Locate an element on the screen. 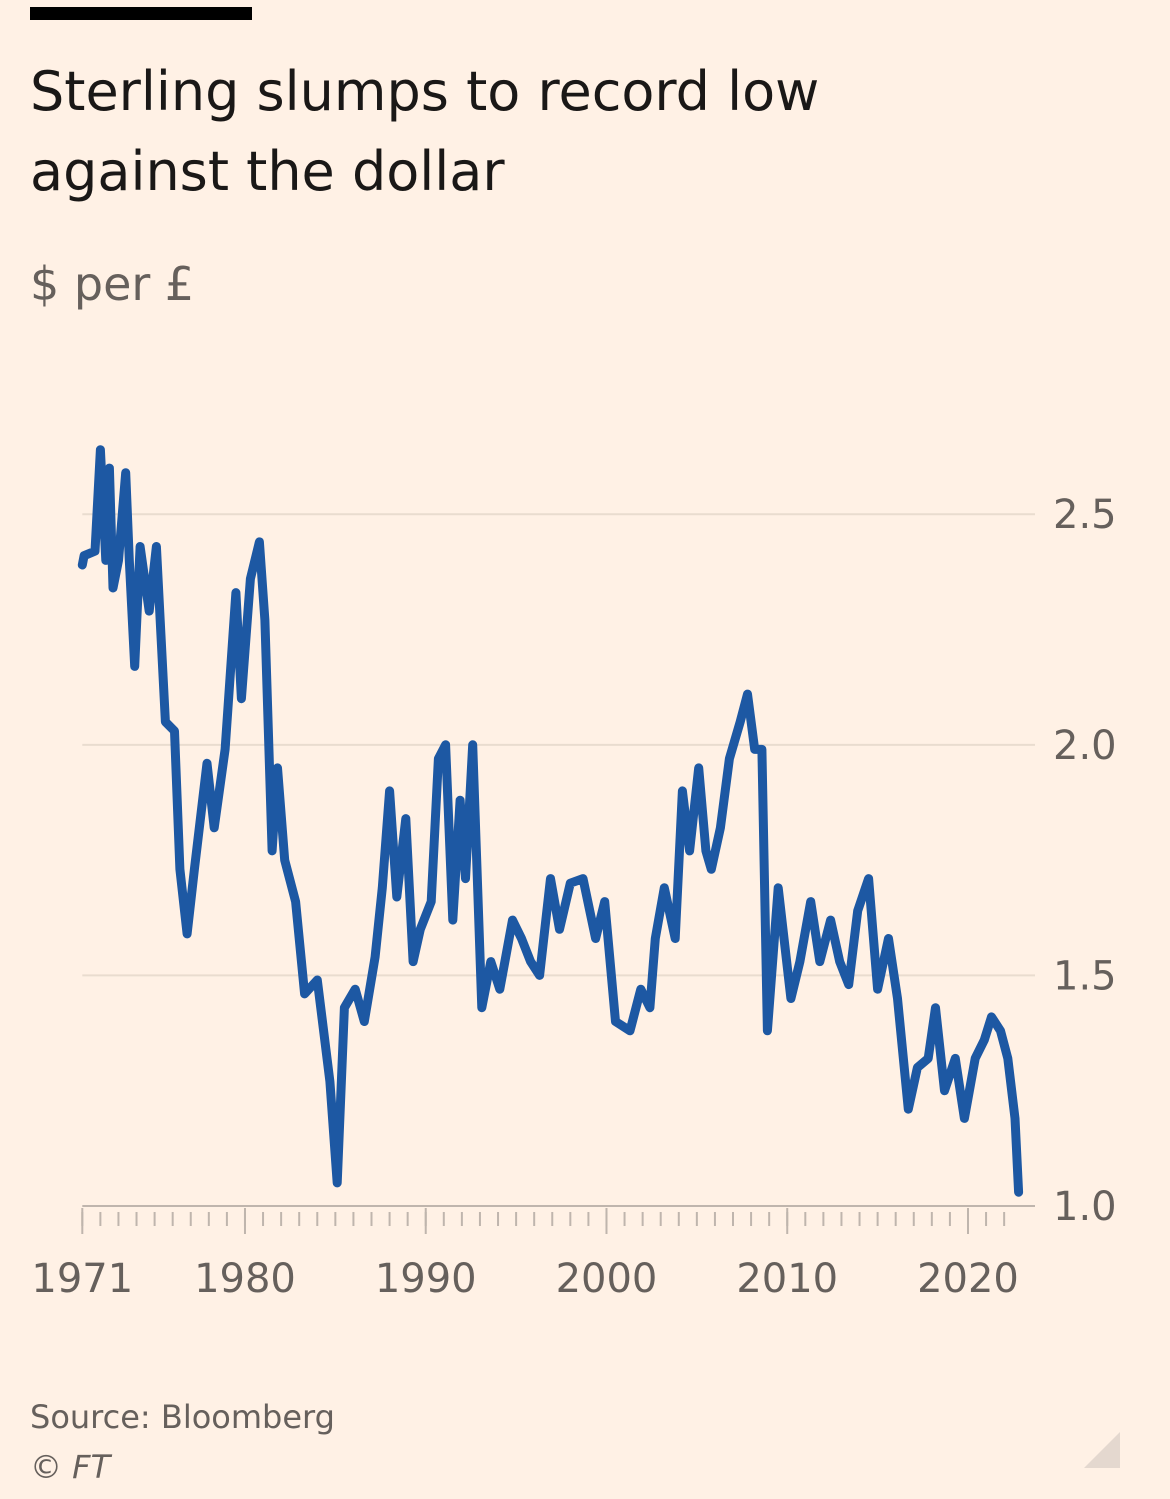  title-bar is located at coordinates (141, 13).